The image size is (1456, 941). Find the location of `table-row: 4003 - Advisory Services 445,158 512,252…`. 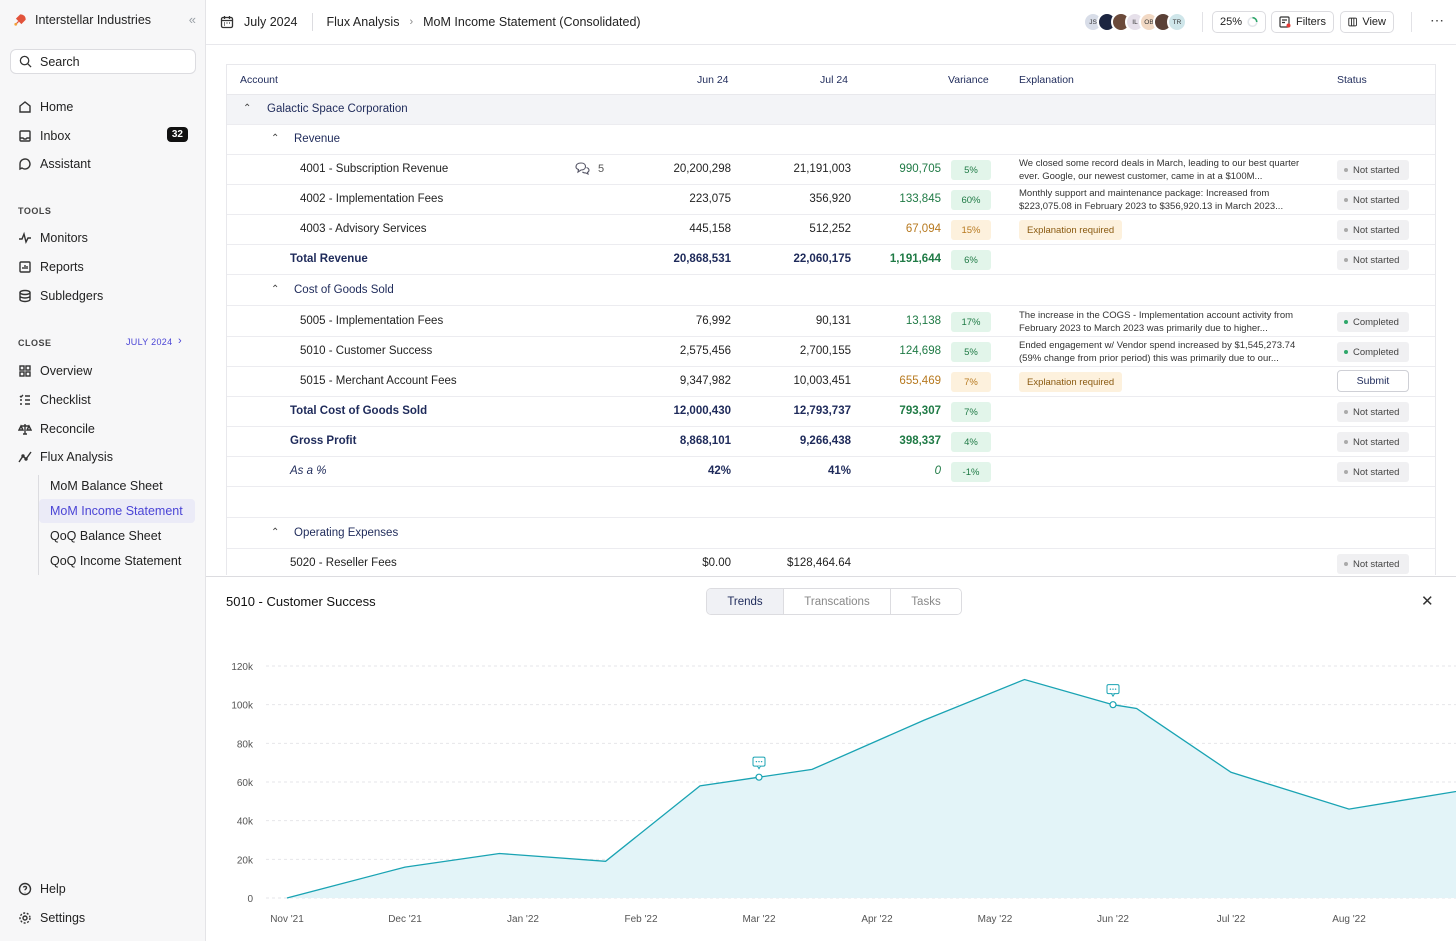

table-row: 4003 - Advisory Services 445,158 512,252… is located at coordinates (831, 230).